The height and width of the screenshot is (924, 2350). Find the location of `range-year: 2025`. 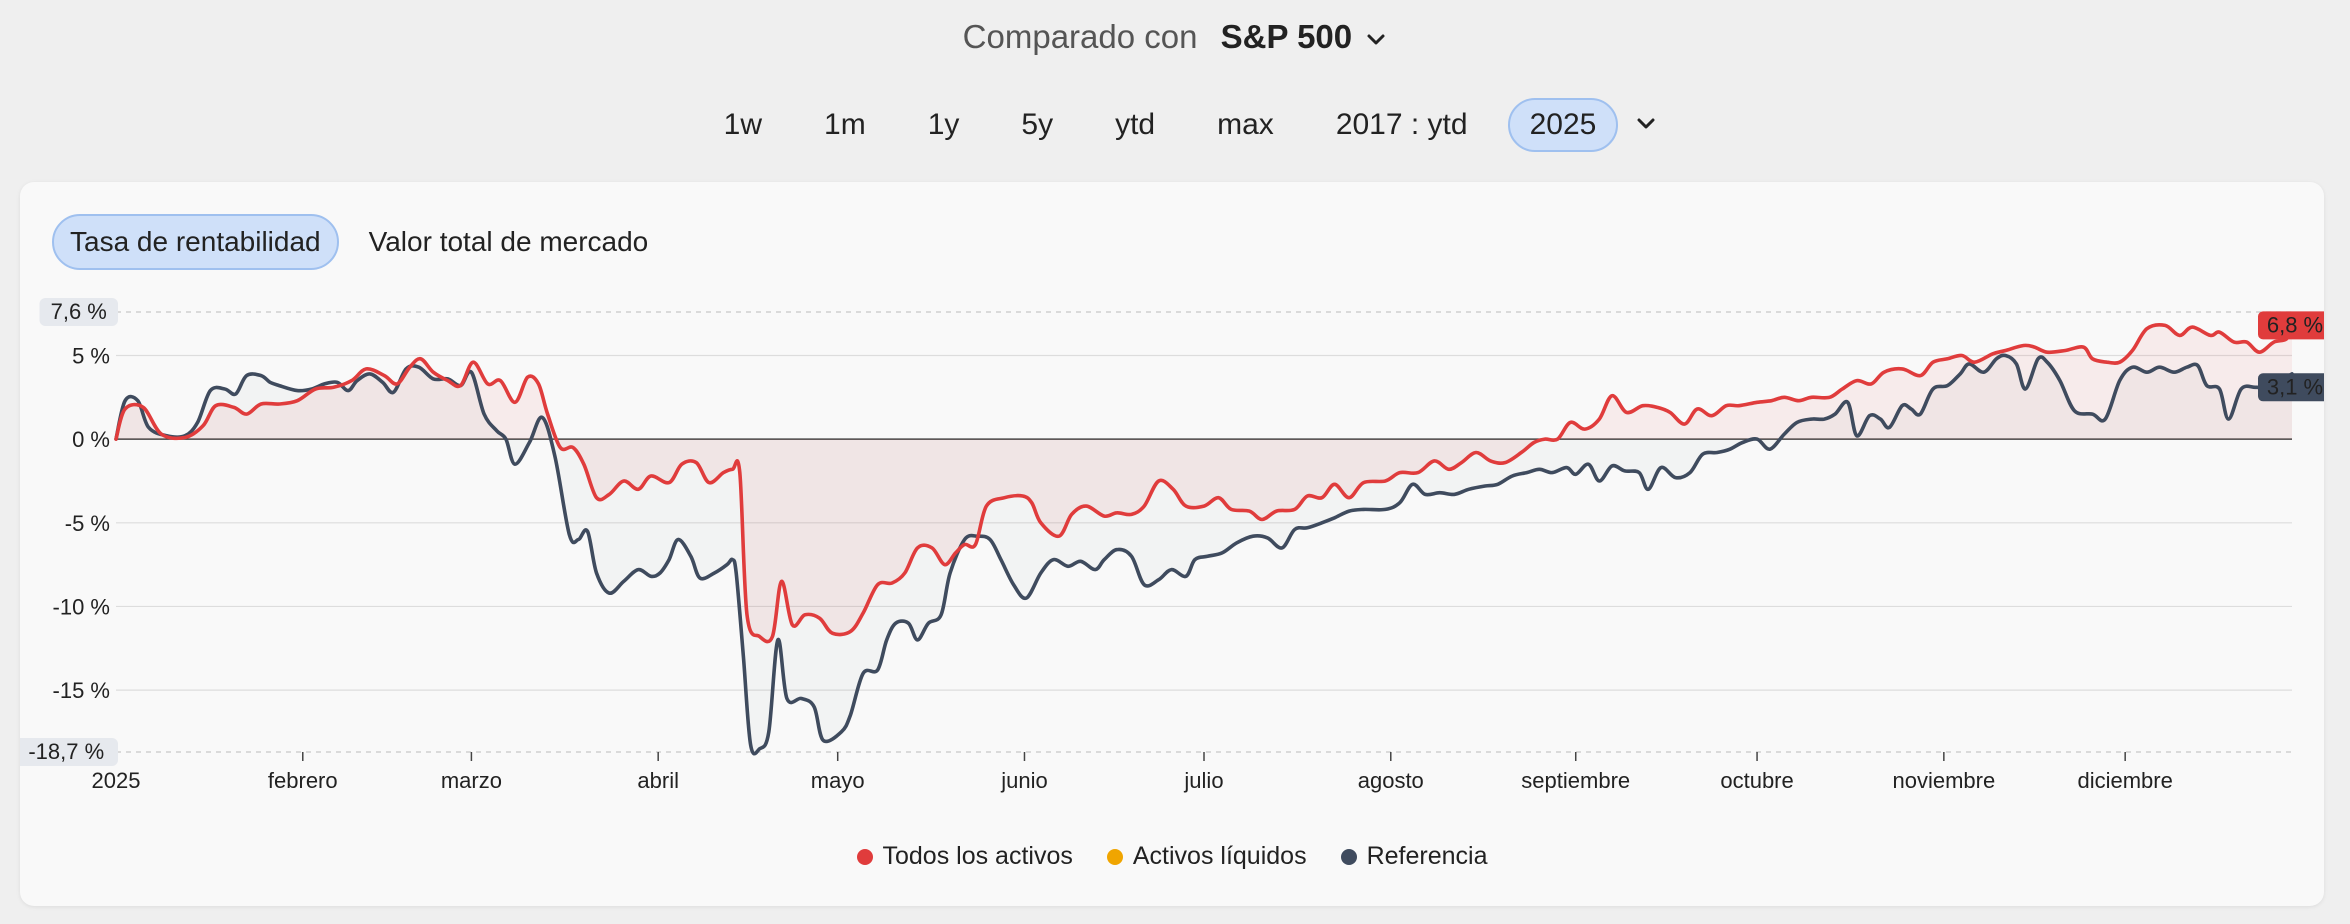

range-year: 2025 is located at coordinates (1563, 125).